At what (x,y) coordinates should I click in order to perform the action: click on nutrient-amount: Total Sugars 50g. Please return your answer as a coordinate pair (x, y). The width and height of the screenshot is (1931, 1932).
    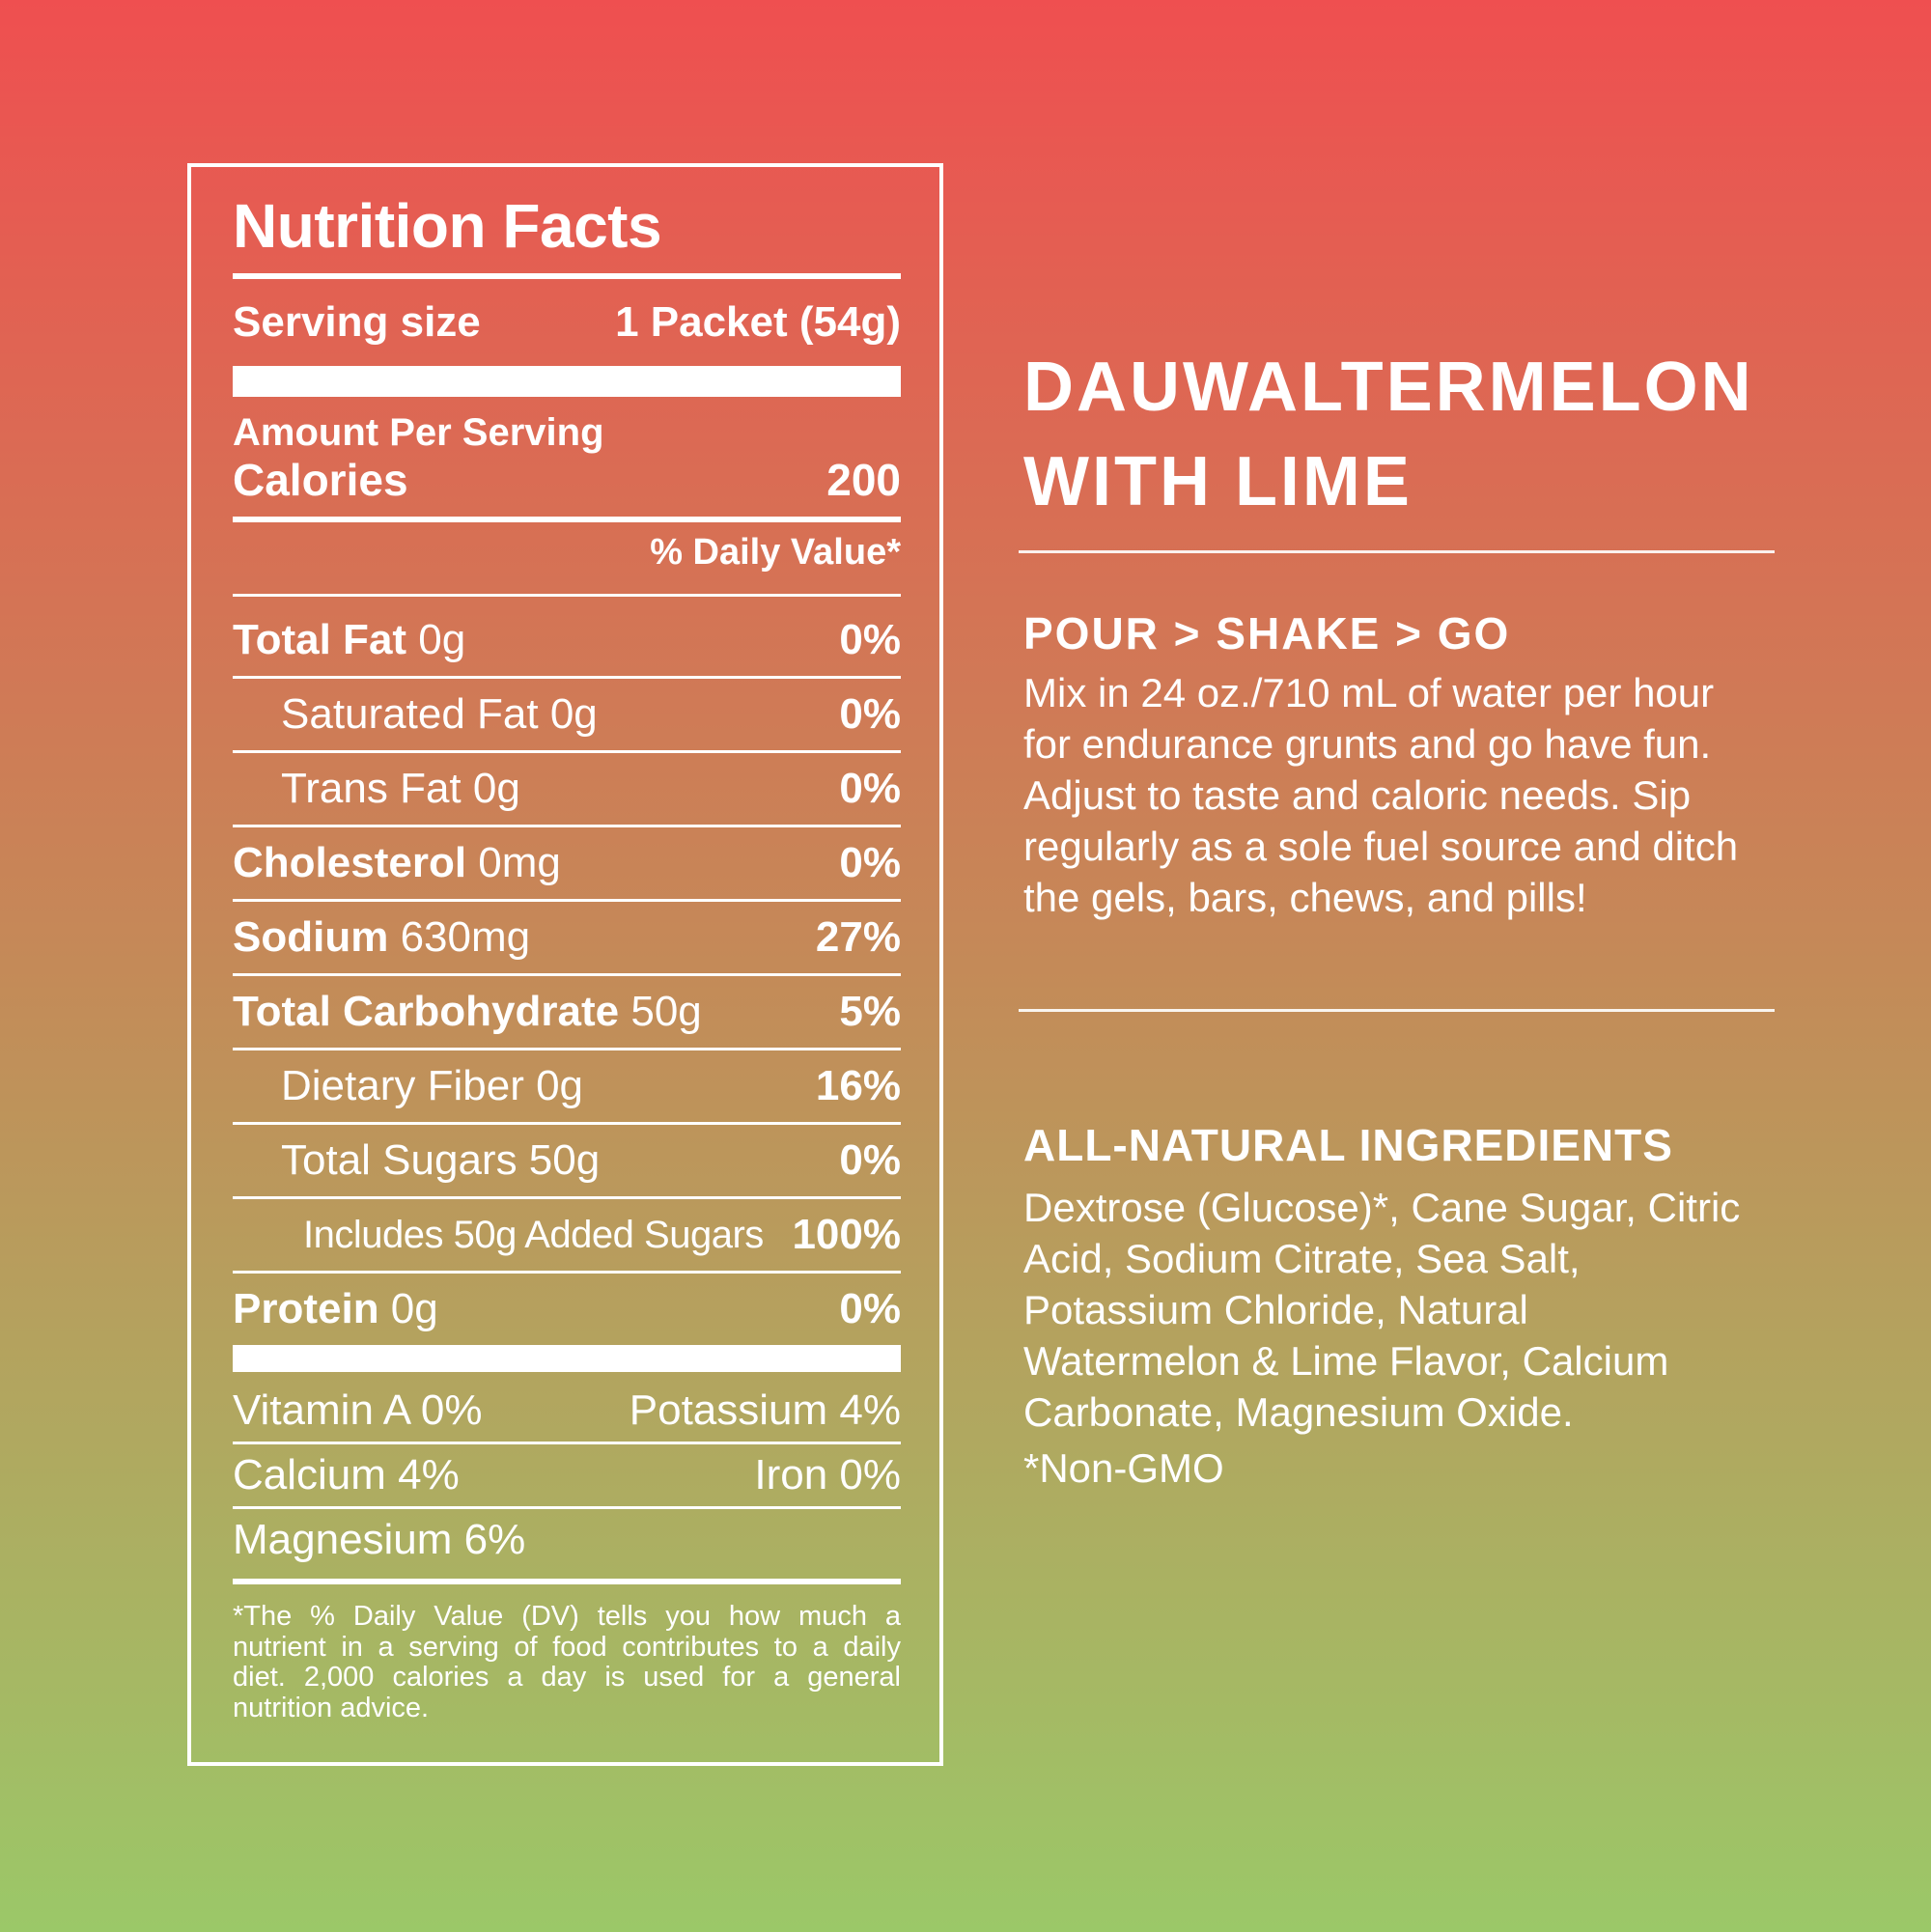
    Looking at the image, I should click on (441, 1160).